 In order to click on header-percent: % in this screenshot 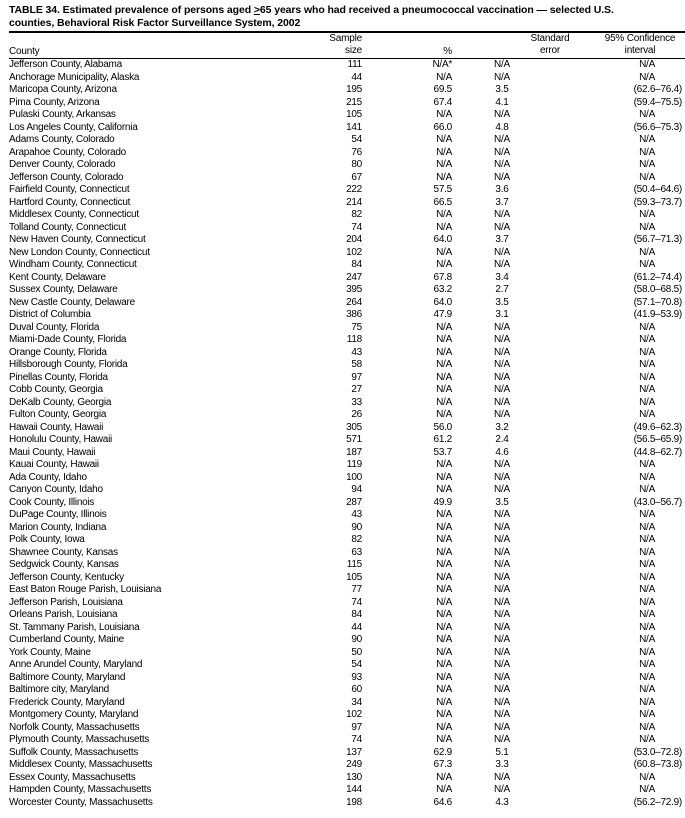, I will do `click(447, 51)`.